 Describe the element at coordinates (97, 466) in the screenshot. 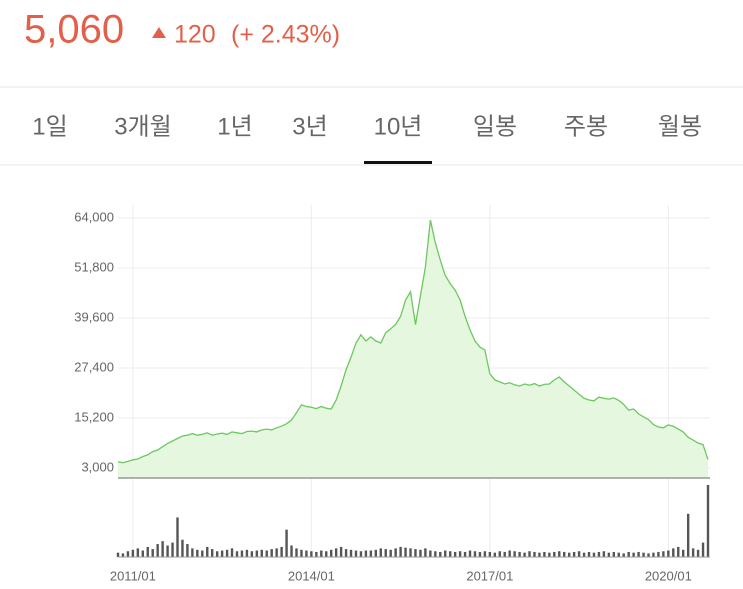

I see `y-tick-label: 3,000` at that location.